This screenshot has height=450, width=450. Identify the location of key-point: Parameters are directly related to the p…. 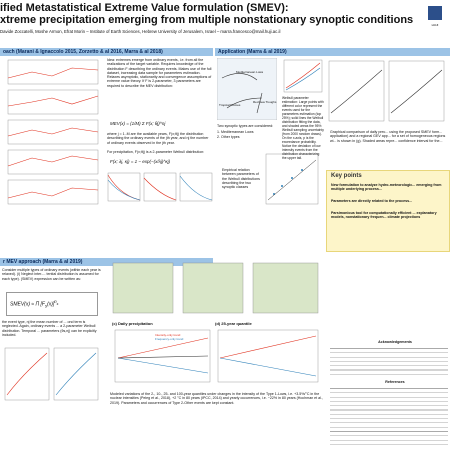
(372, 201).